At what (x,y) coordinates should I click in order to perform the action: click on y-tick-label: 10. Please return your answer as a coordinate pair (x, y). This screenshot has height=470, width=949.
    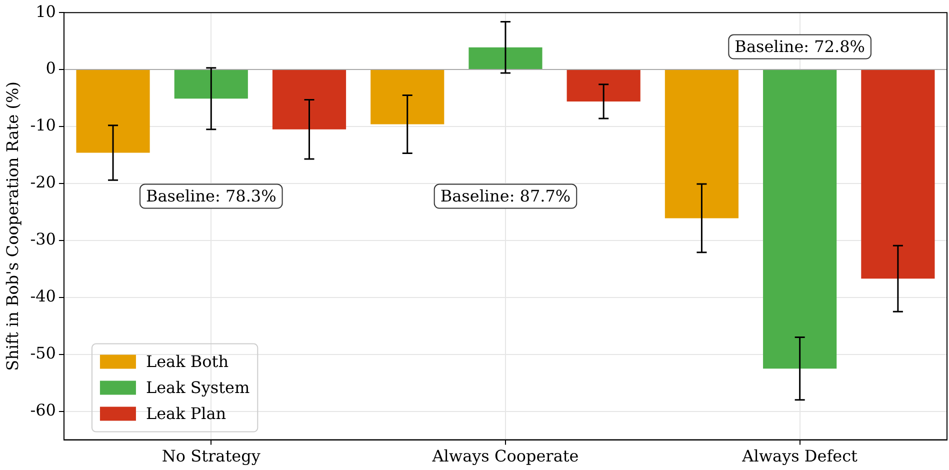
    Looking at the image, I should click on (46, 11).